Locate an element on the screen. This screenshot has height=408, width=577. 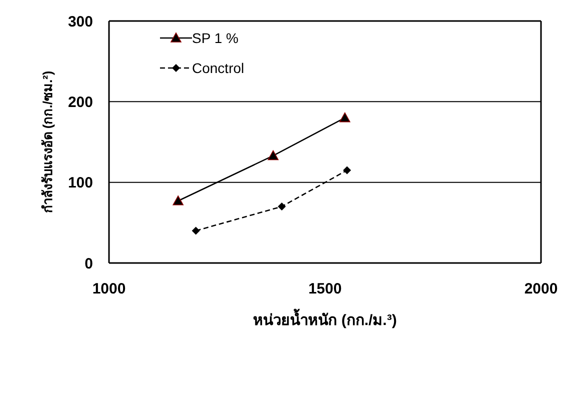
x-tick-label: 1500 is located at coordinates (325, 289).